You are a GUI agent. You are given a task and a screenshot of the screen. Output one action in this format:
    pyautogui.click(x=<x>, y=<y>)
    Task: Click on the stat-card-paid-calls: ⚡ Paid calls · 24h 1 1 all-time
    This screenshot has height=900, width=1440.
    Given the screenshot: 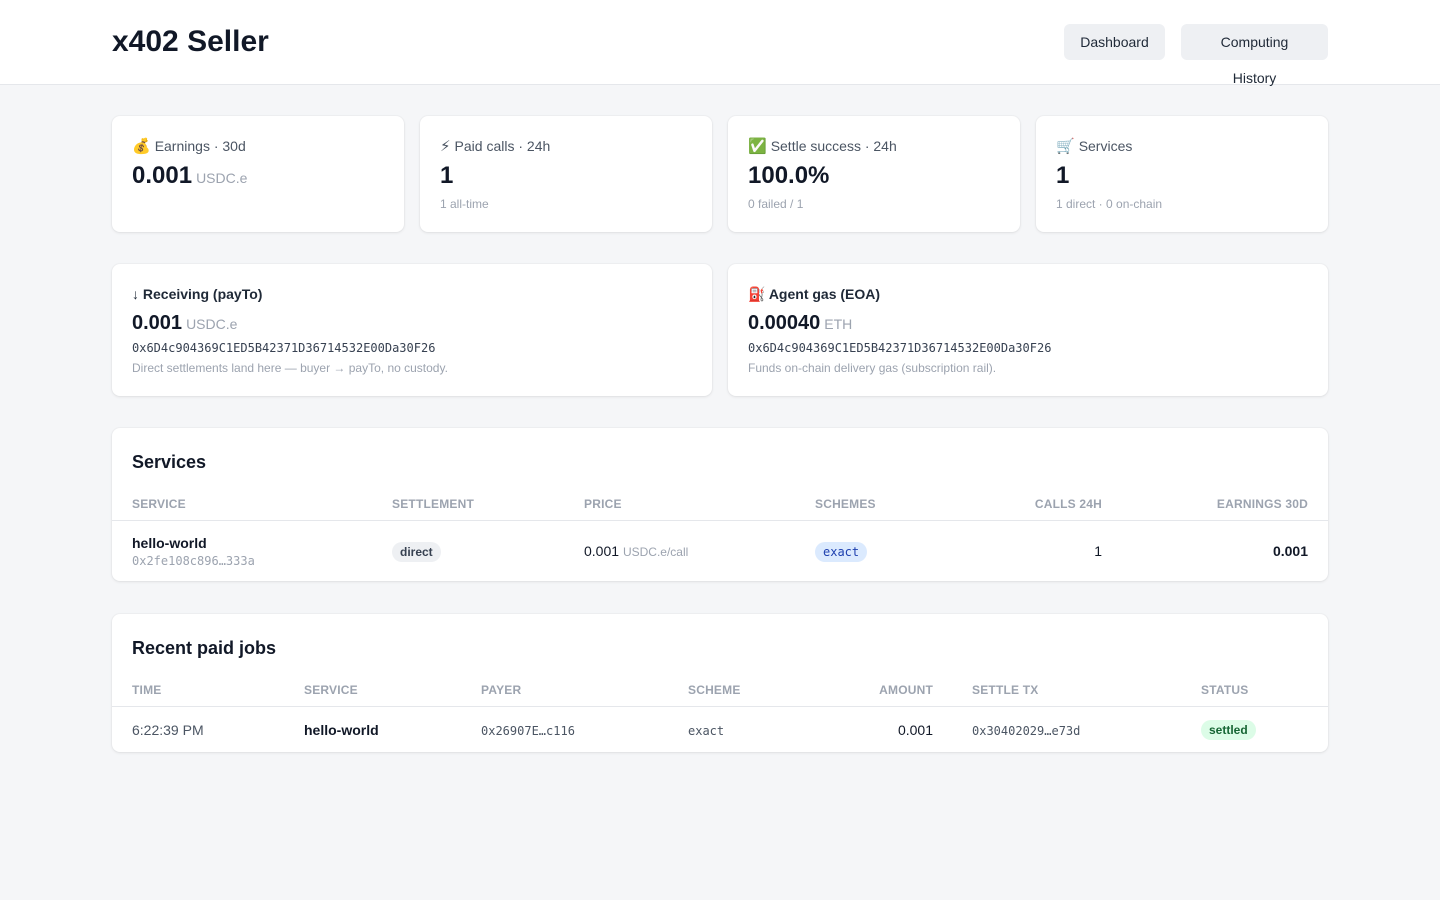 What is the action you would take?
    pyautogui.click(x=566, y=174)
    